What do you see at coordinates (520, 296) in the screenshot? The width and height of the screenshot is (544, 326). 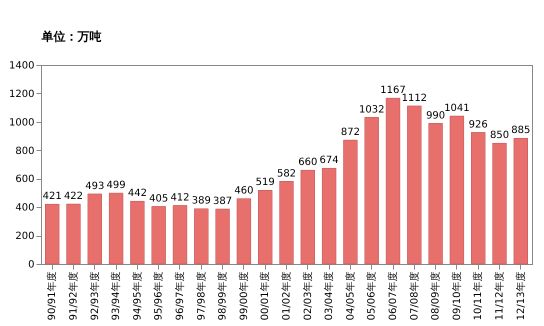 I see `x-tick-label: 12/13年度` at bounding box center [520, 296].